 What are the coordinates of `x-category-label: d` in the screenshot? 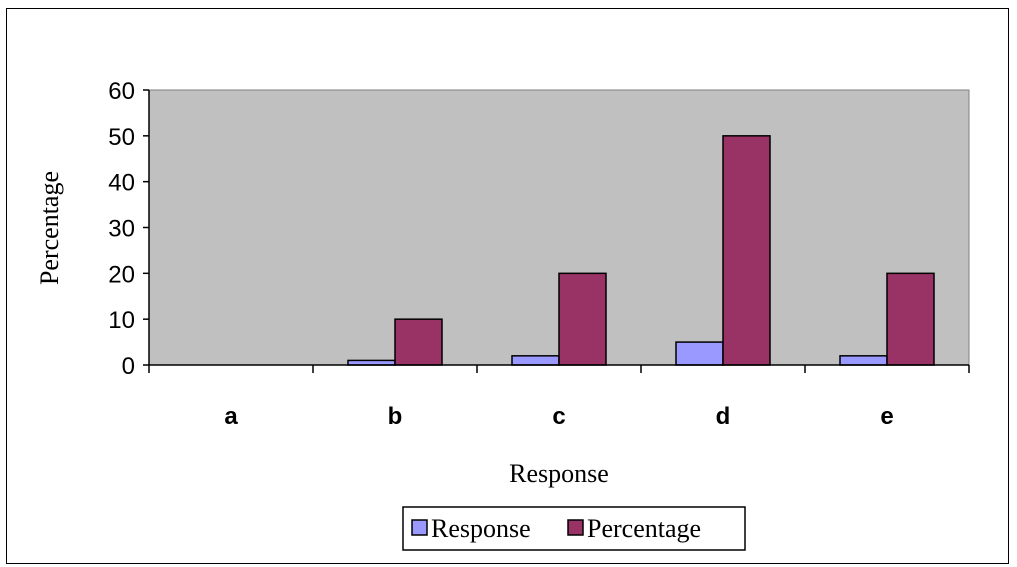 It's located at (723, 416).